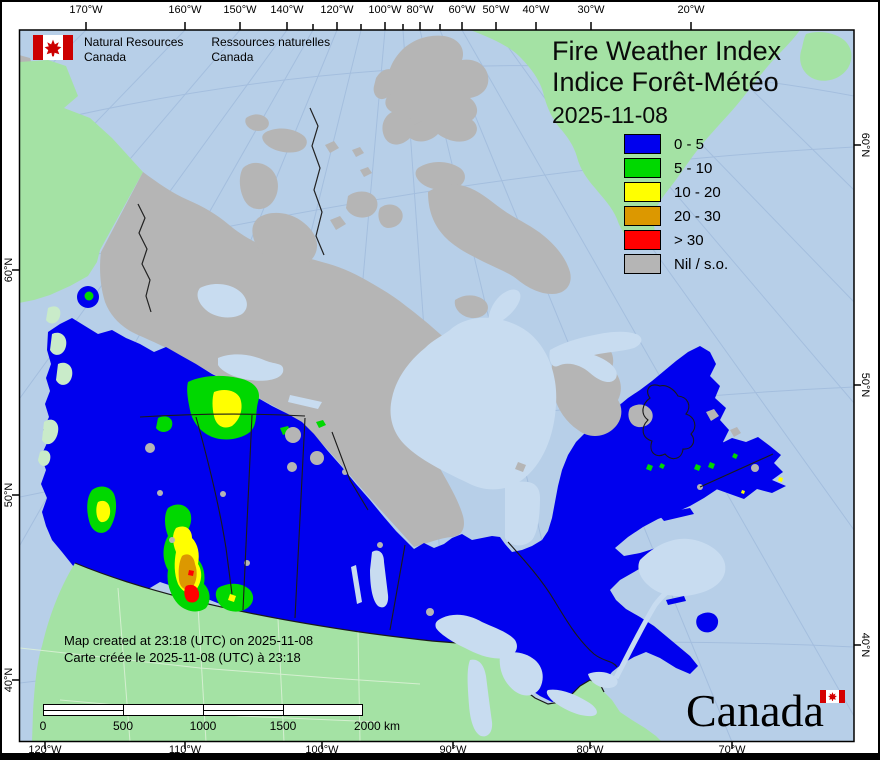 Image resolution: width=880 pixels, height=760 pixels. What do you see at coordinates (182, 657) in the screenshot?
I see `created-line-fr: Carte créée le 2025-11-08 (UTC) à 23:18` at bounding box center [182, 657].